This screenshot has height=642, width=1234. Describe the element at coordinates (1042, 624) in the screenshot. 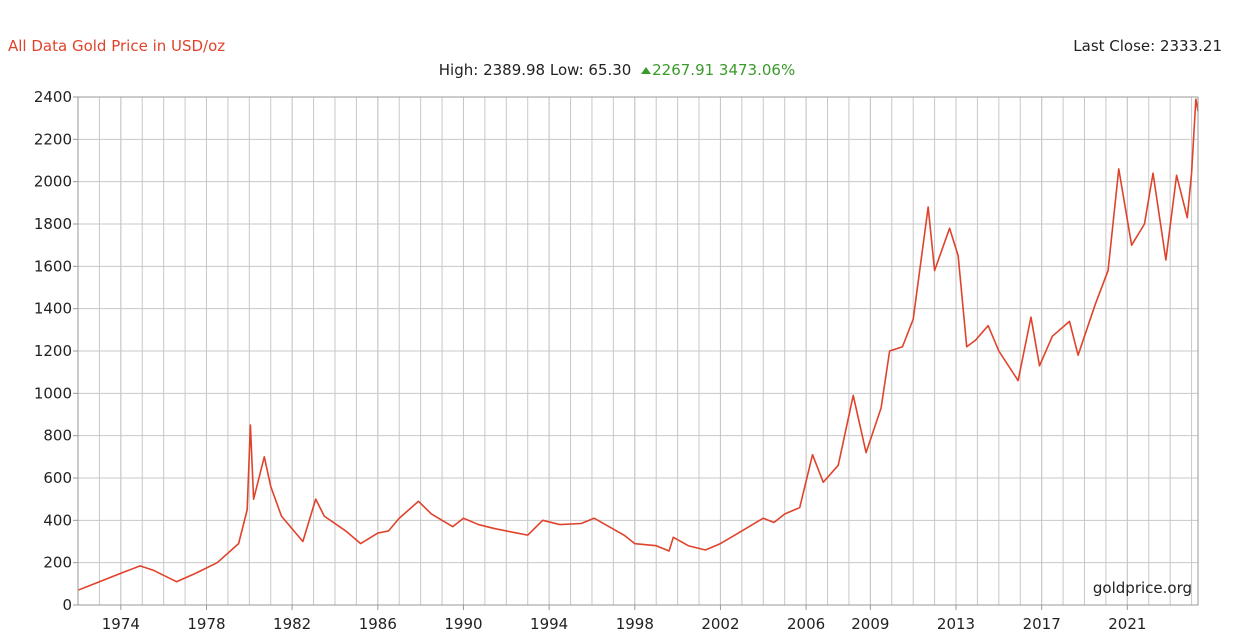

I see `x-tick-label: 2017` at that location.